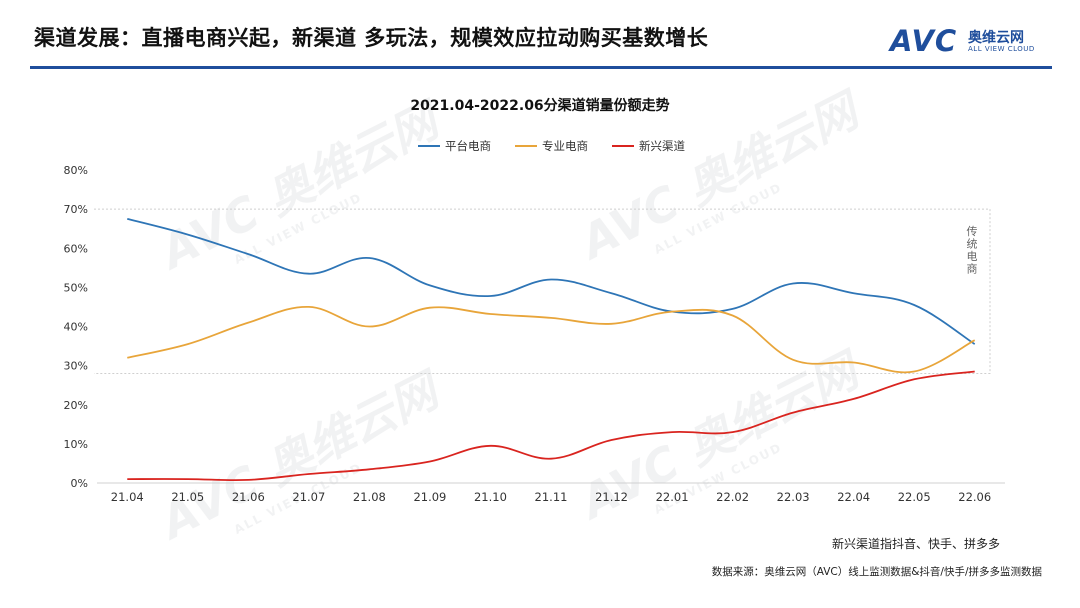 The height and width of the screenshot is (608, 1080). What do you see at coordinates (429, 497) in the screenshot?
I see `x-tick-label: 21.09` at bounding box center [429, 497].